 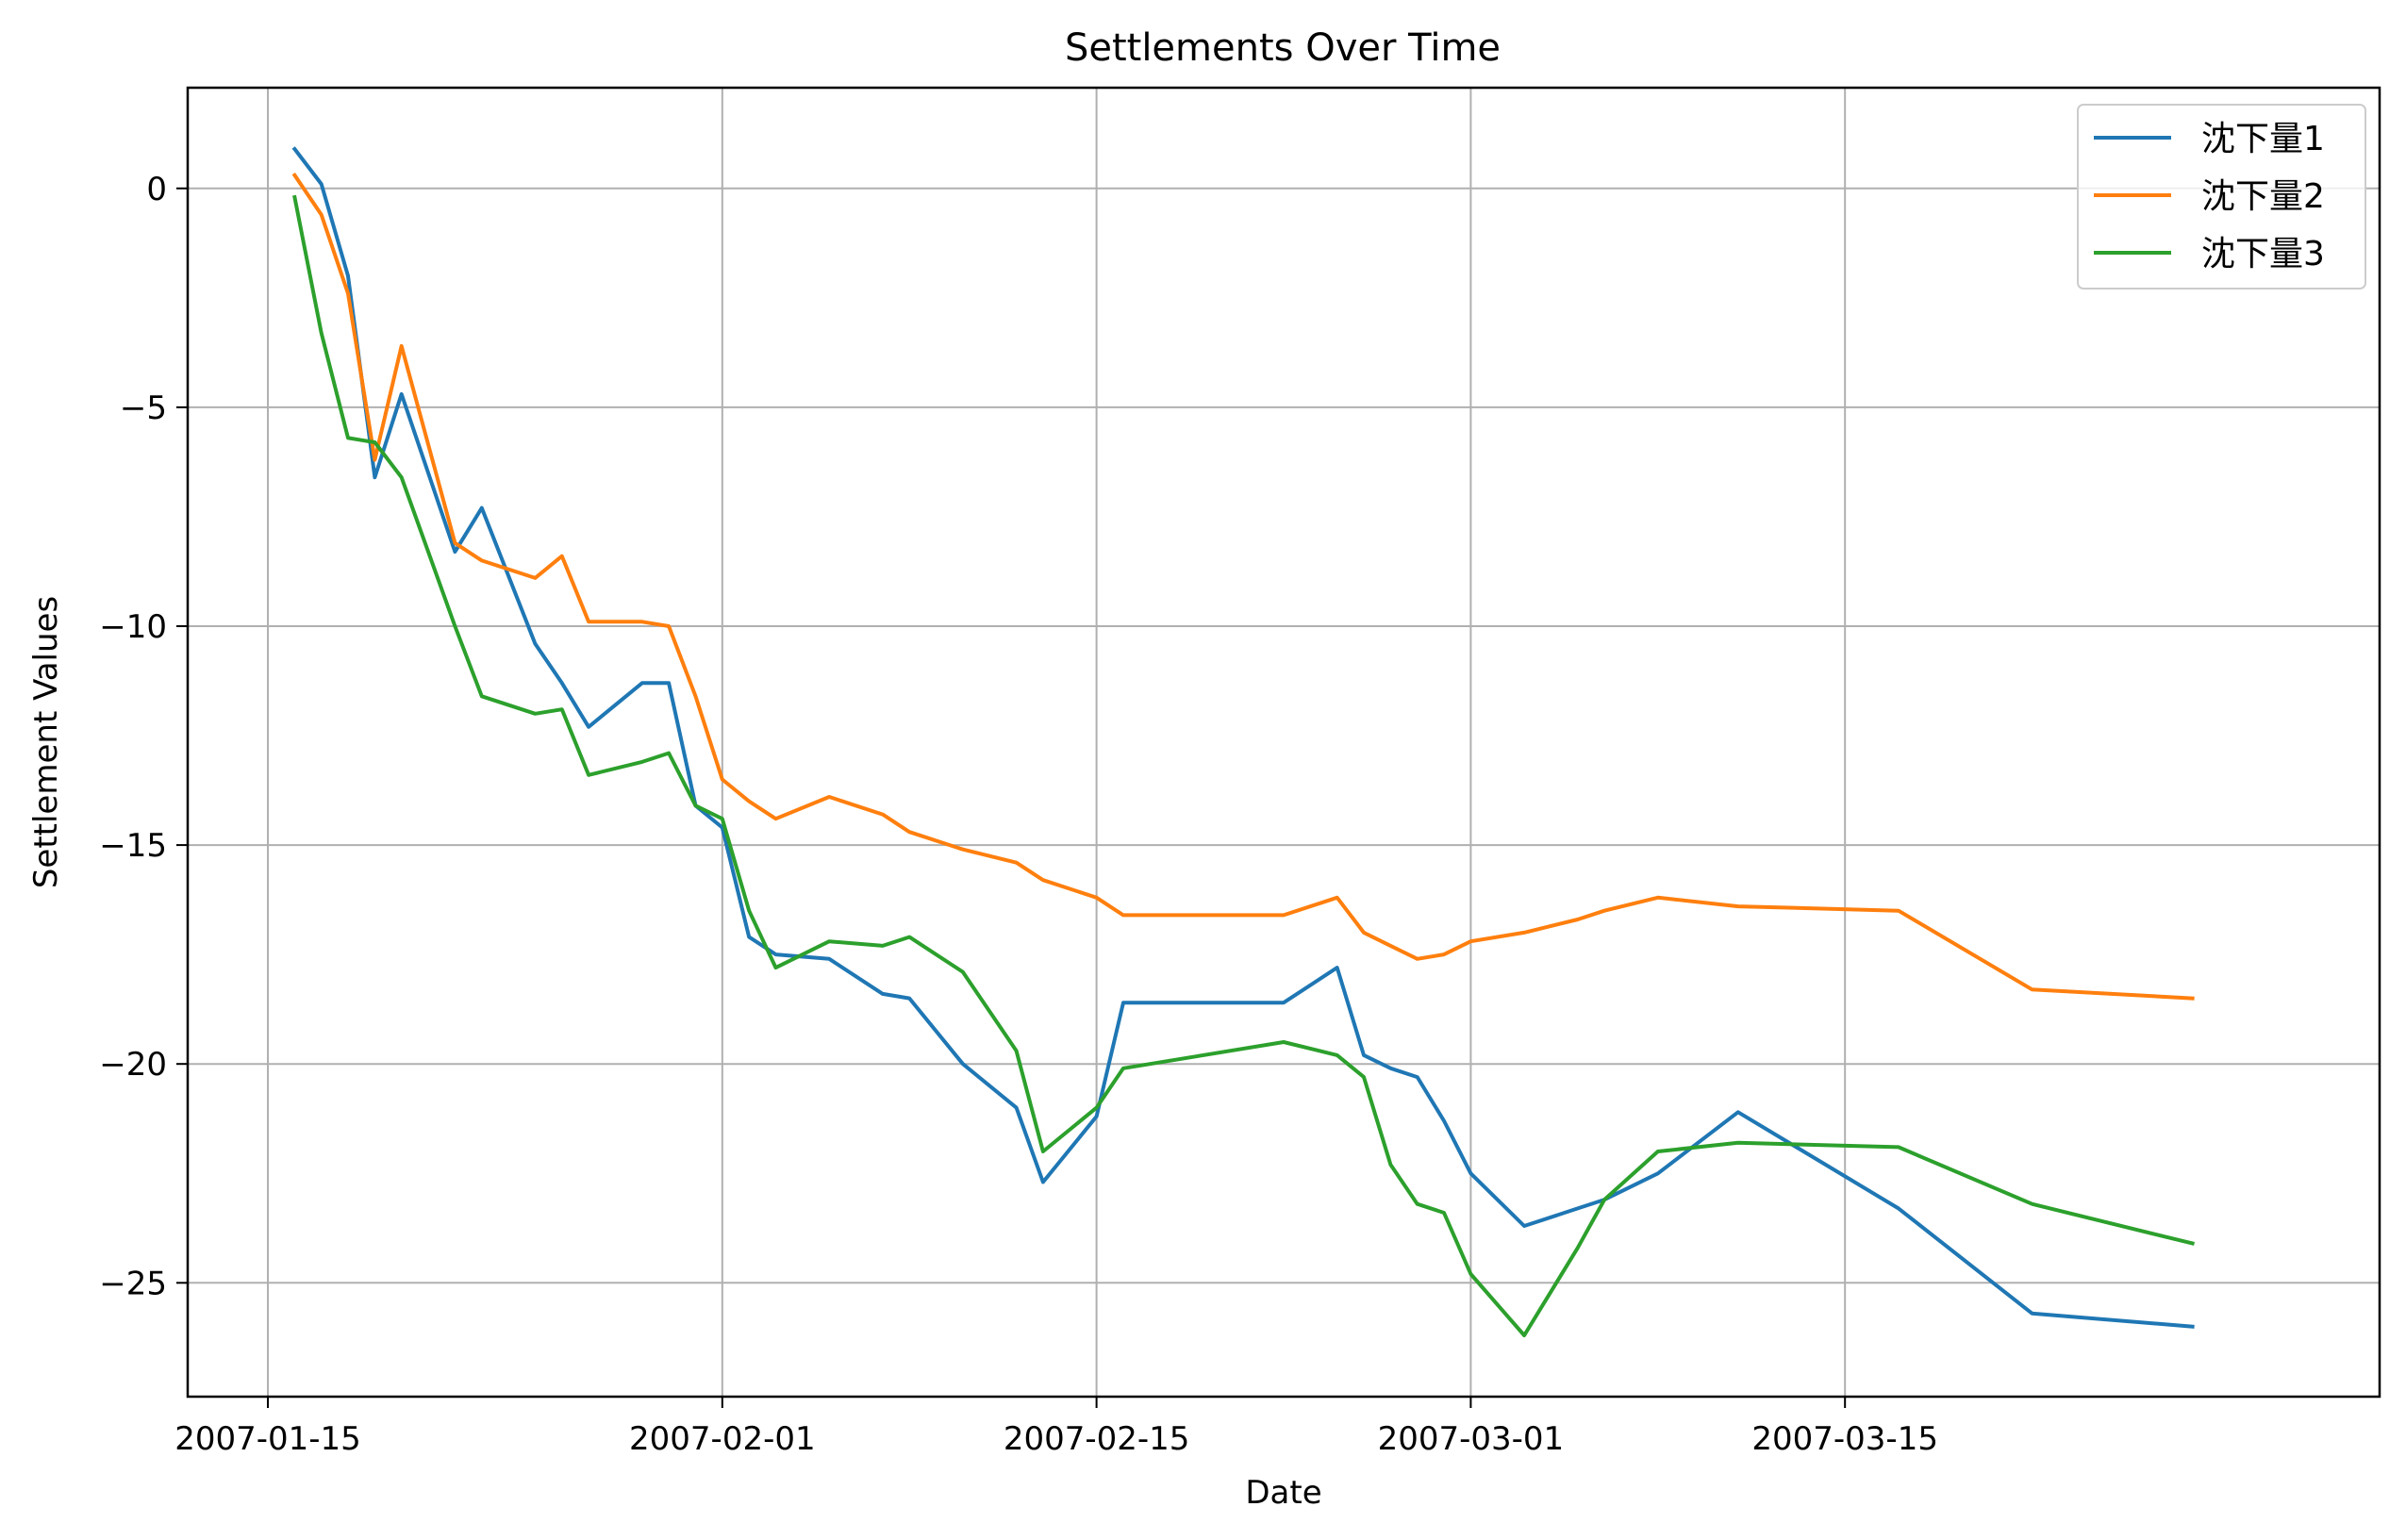 What do you see at coordinates (133, 627) in the screenshot?
I see `y-tick-label: −10` at bounding box center [133, 627].